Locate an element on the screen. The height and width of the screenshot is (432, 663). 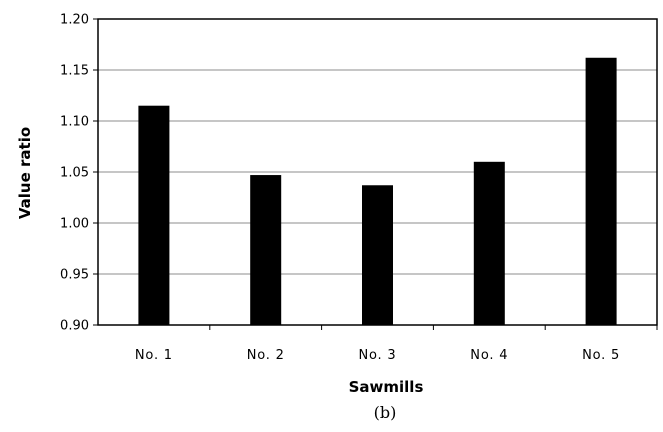
y-tick-label: 0.95 is located at coordinates (74, 275).